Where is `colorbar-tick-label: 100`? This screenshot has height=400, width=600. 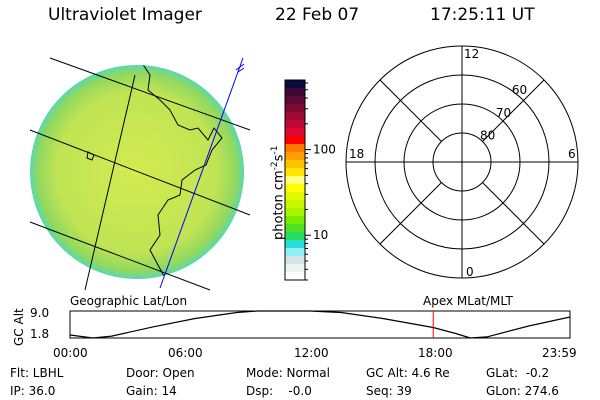 colorbar-tick-label: 100 is located at coordinates (324, 150).